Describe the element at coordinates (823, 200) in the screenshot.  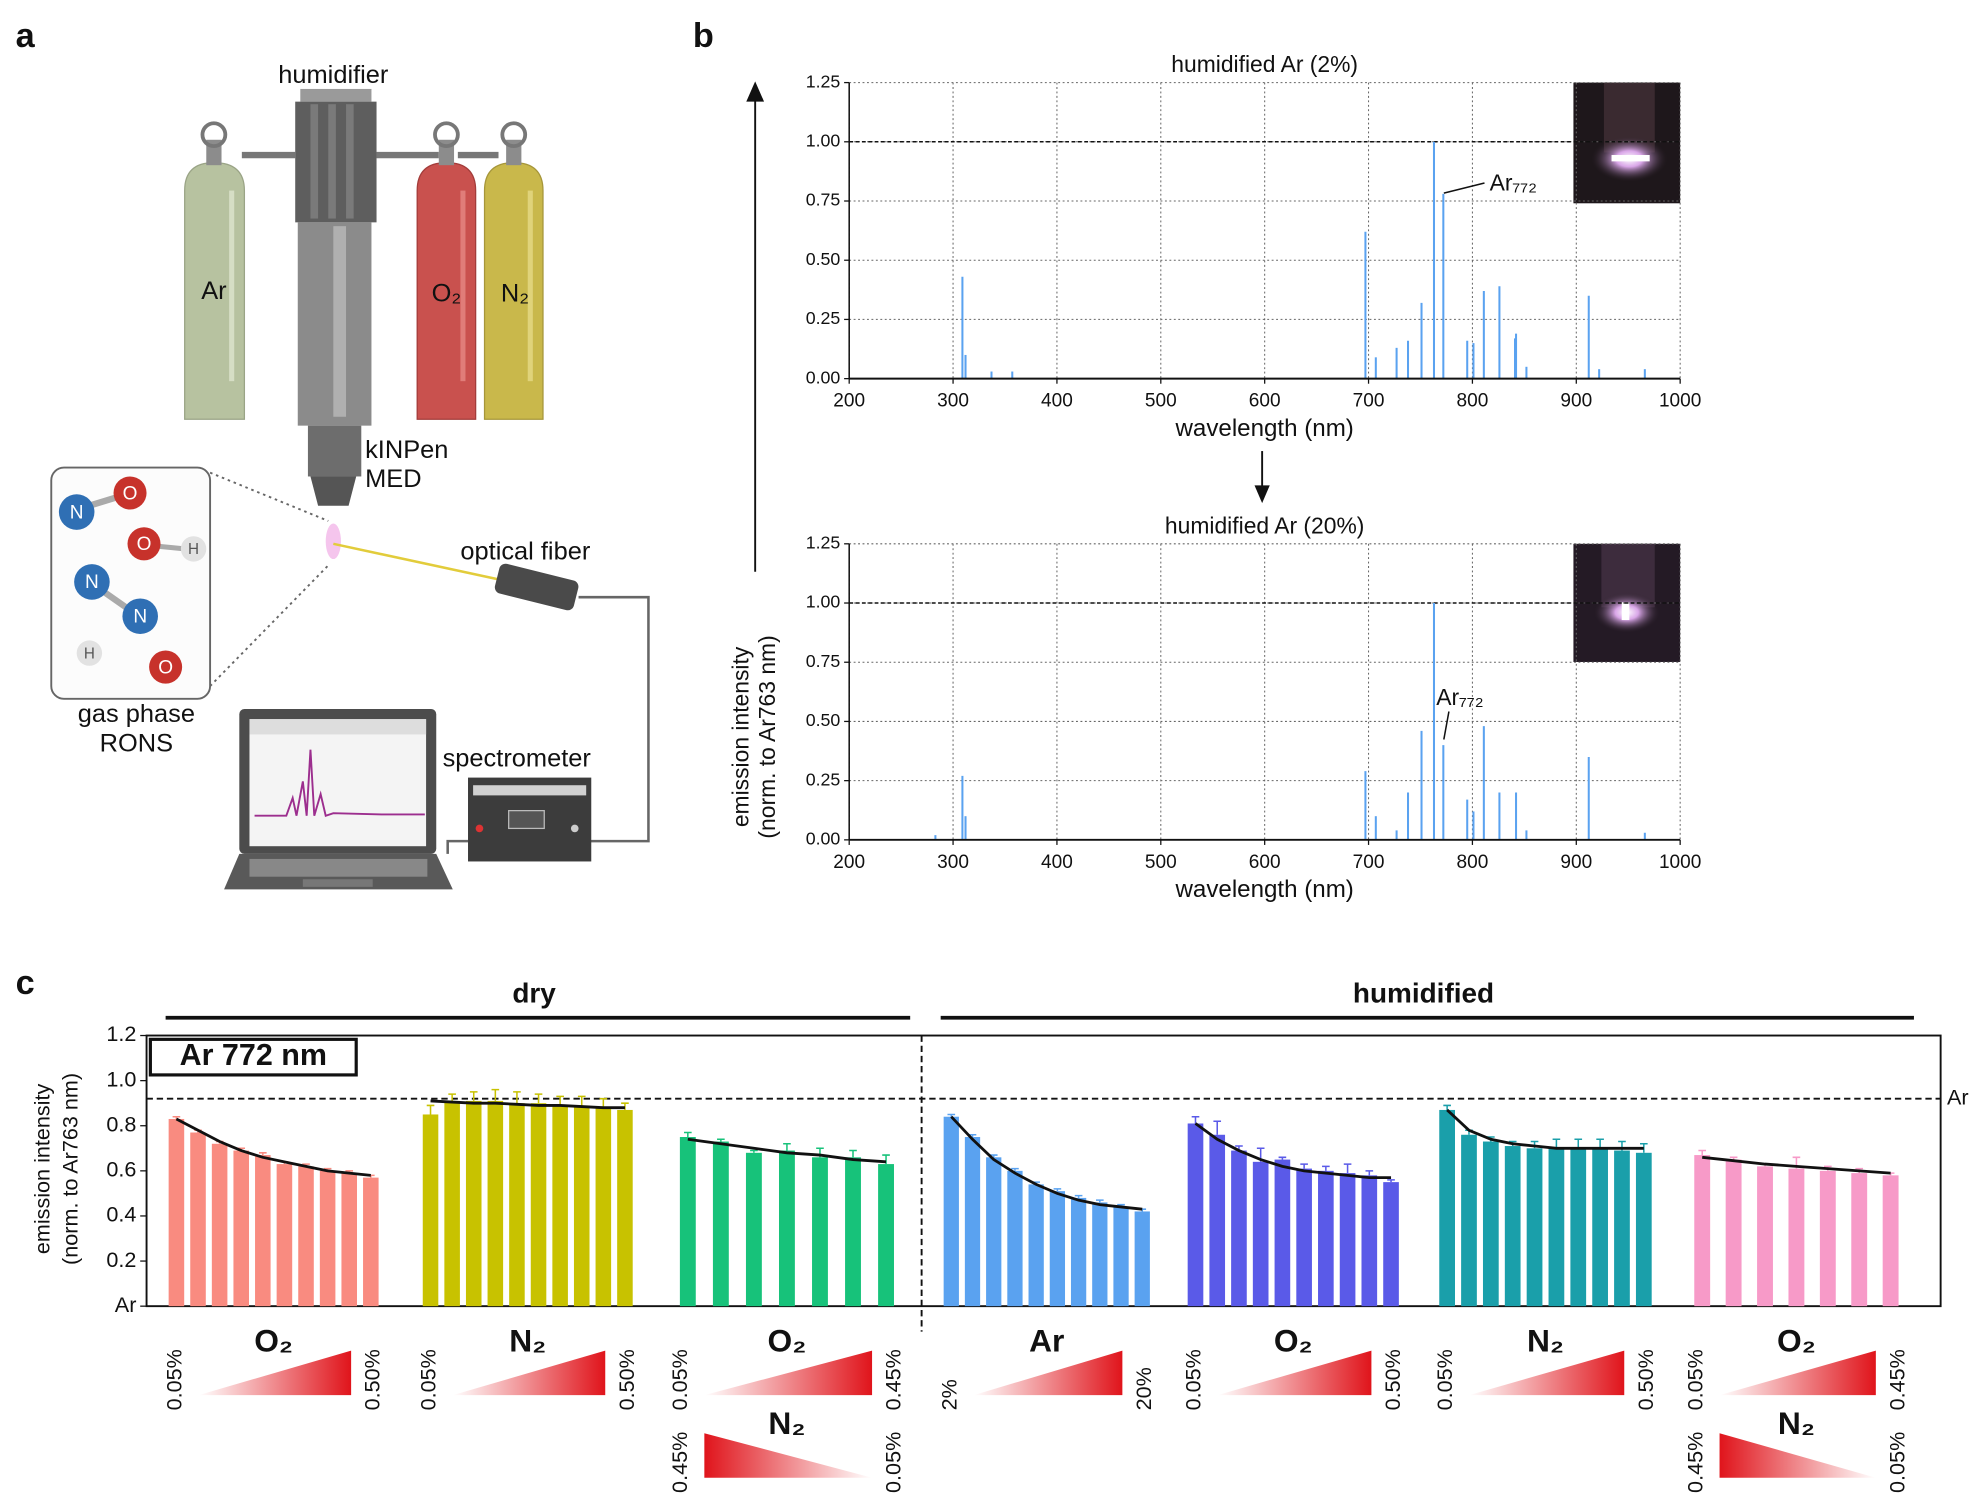
I see `y-tick-label: 0.75` at that location.